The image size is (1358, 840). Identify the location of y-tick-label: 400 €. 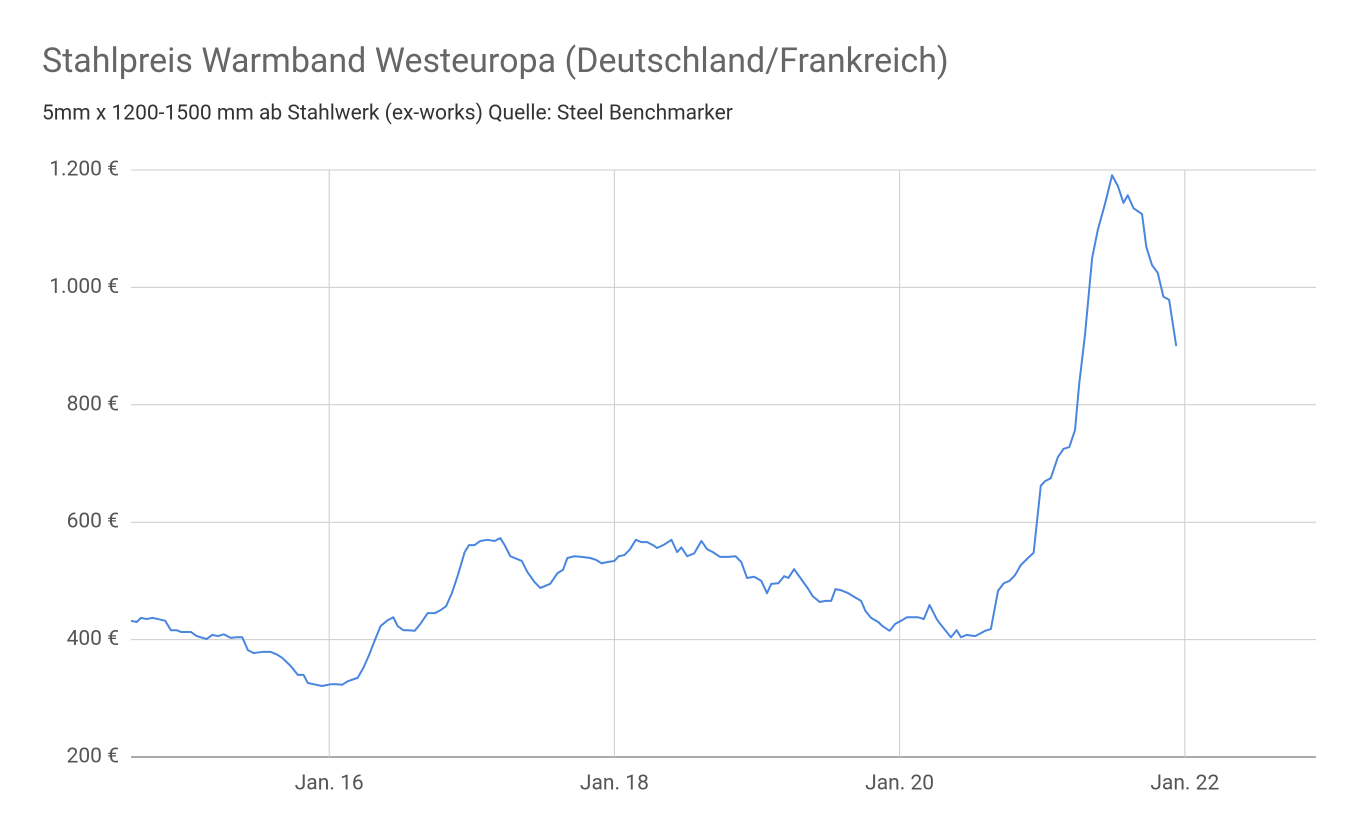
(93, 639).